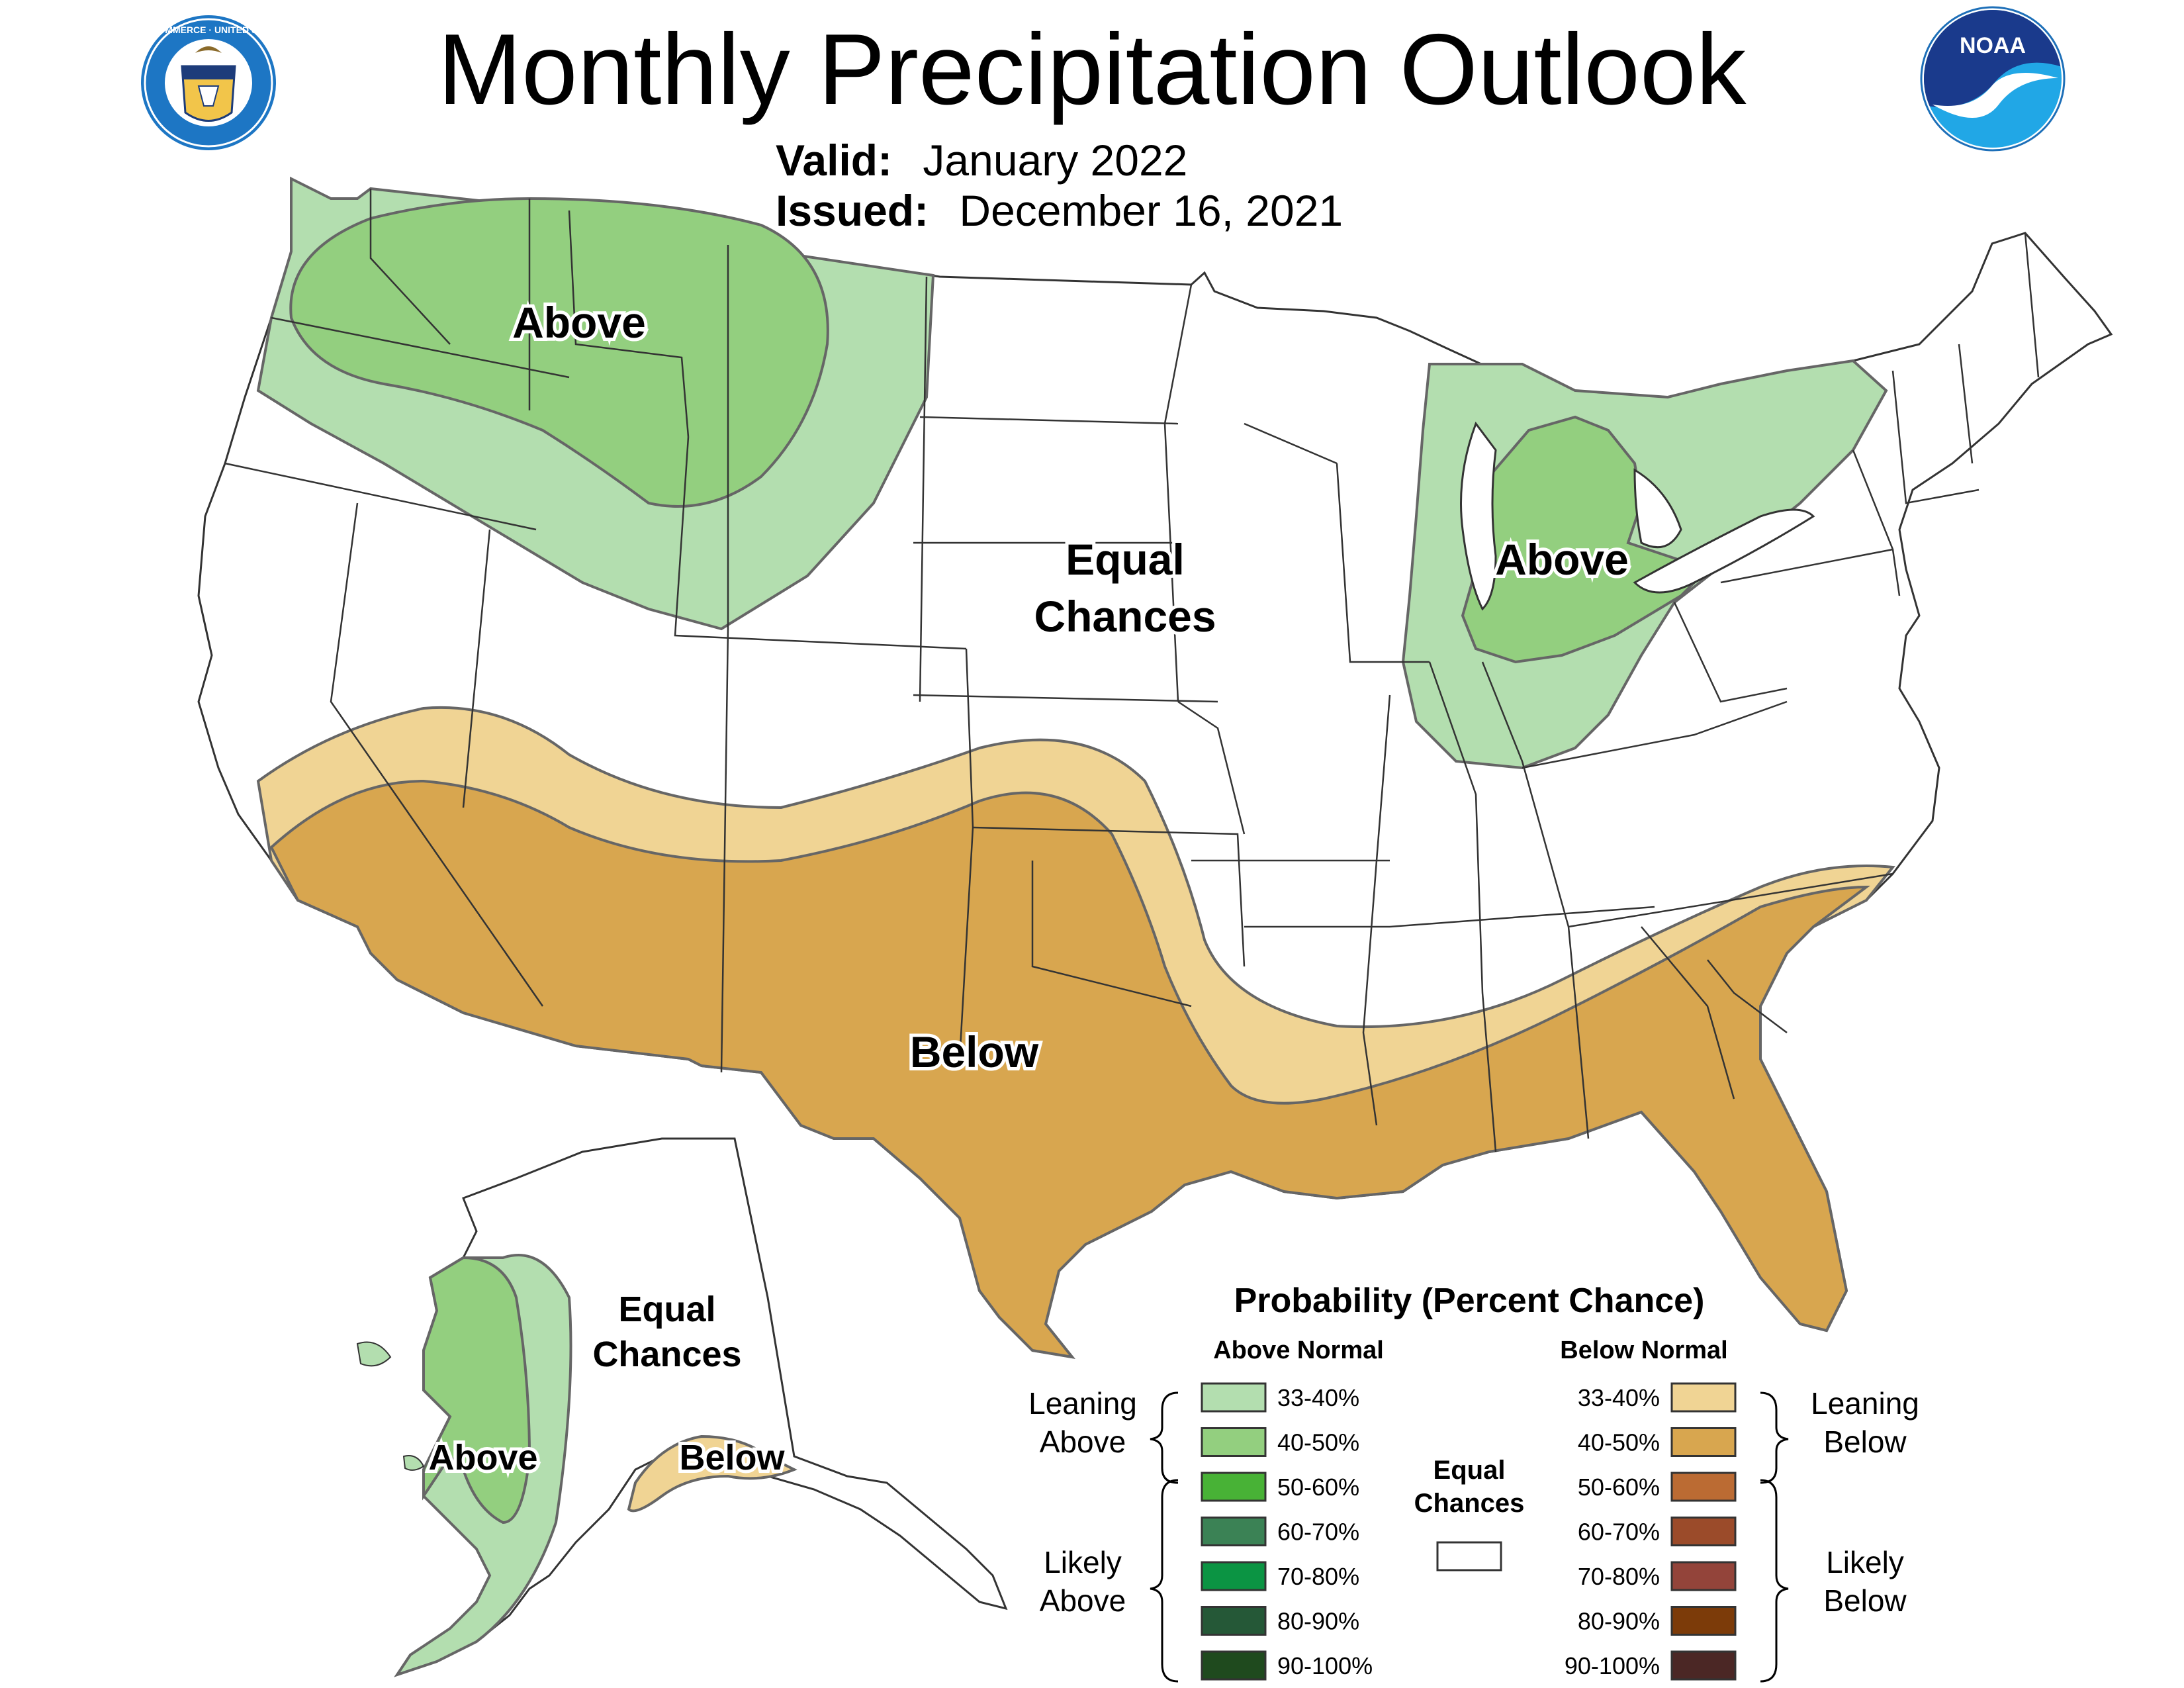  Describe the element at coordinates (1318, 1621) in the screenshot. I see `legend-above-range-5: 80-90%` at that location.